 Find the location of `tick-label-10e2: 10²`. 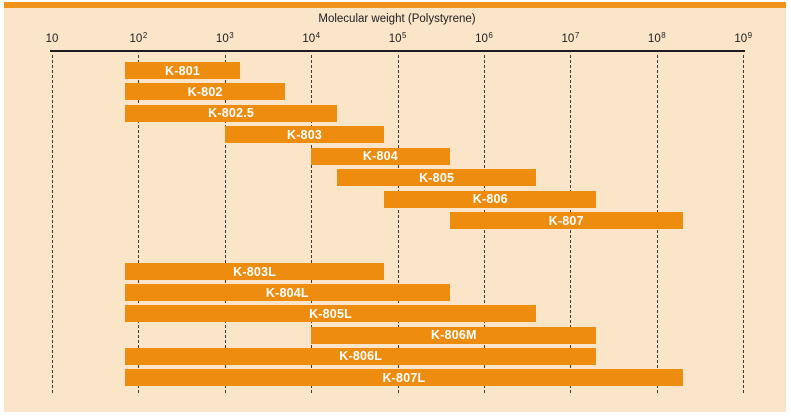

tick-label-10e2: 10² is located at coordinates (138, 38).